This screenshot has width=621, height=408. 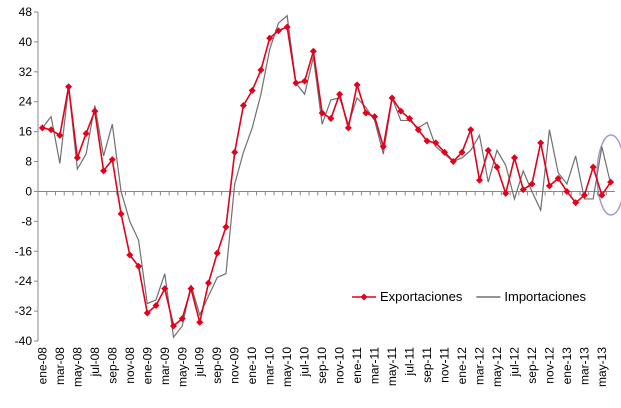 I want to click on x-tick-label: nov-10, so click(x=340, y=365).